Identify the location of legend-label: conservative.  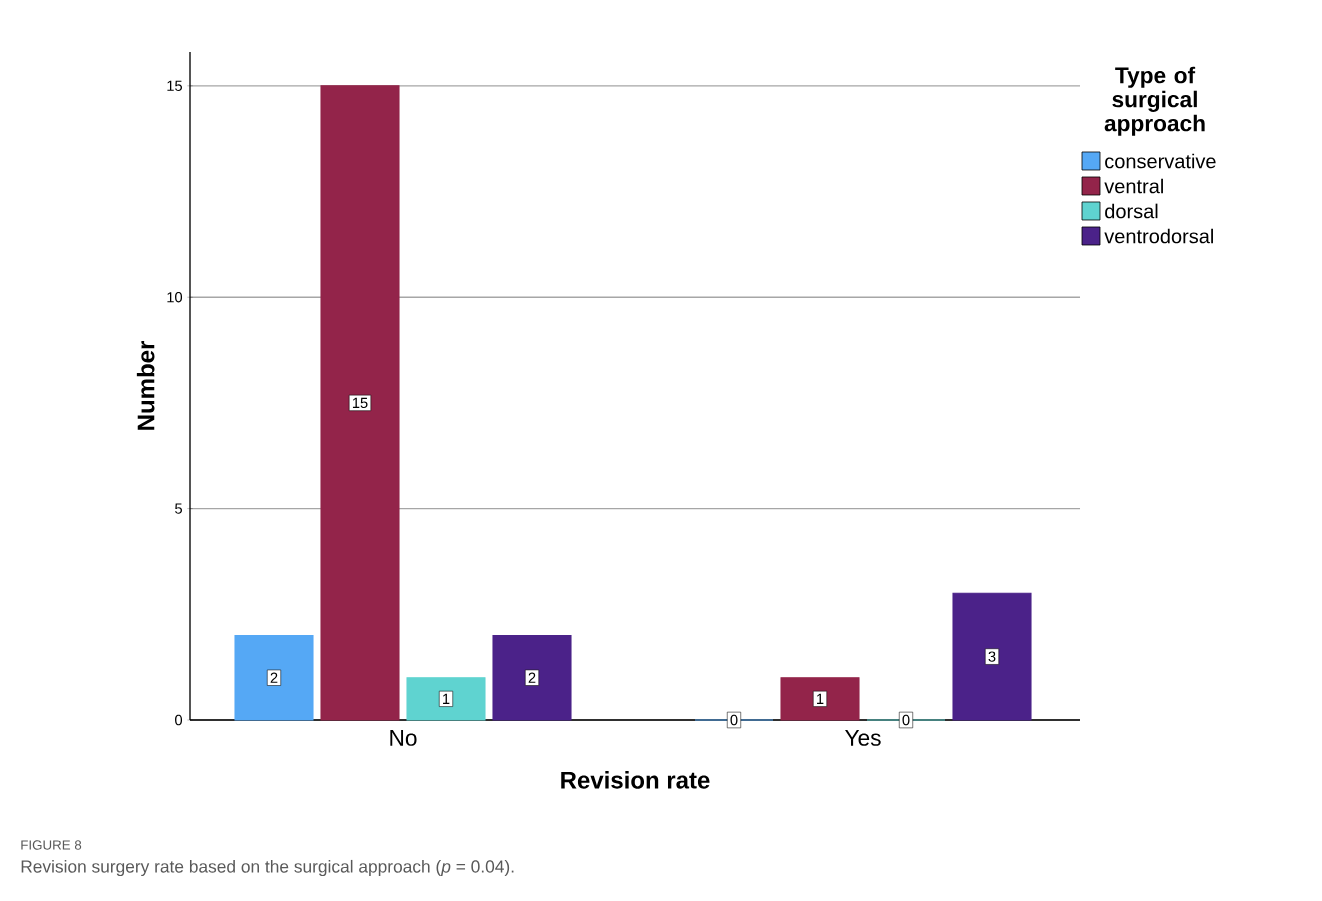
(1160, 161).